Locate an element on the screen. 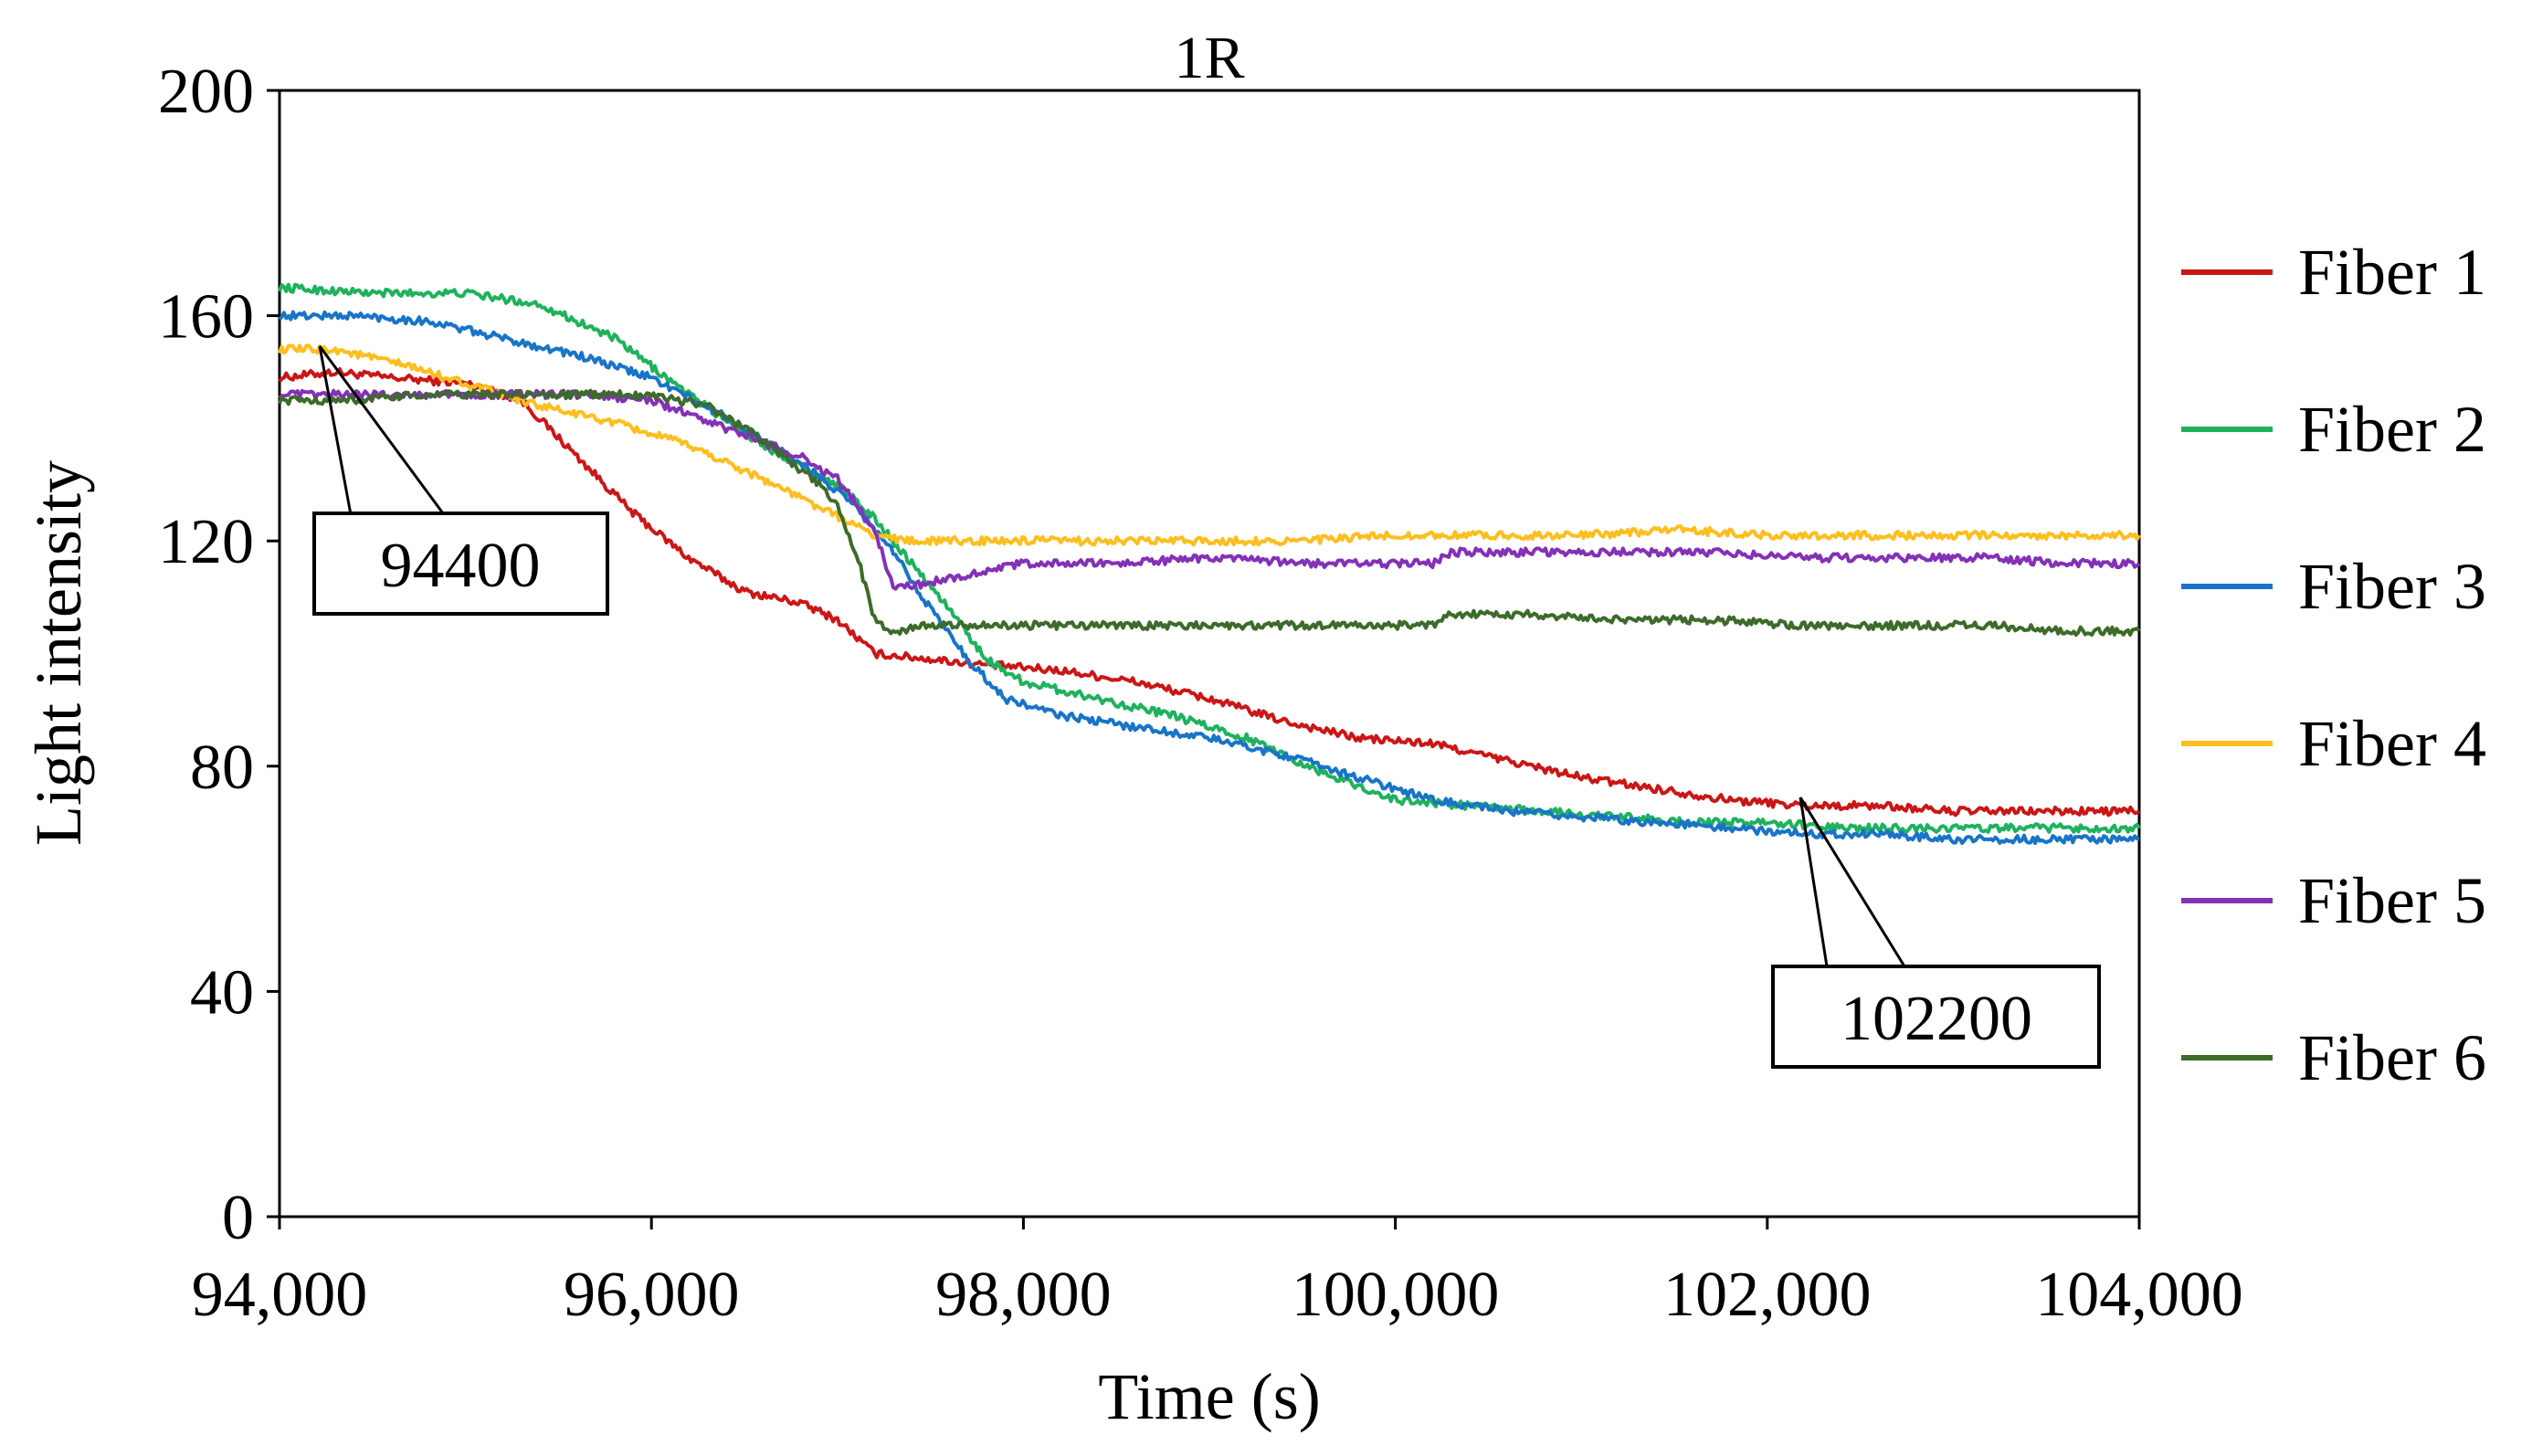 The height and width of the screenshot is (1456, 2532). annotation-label-102200: 102200 is located at coordinates (1937, 1019).